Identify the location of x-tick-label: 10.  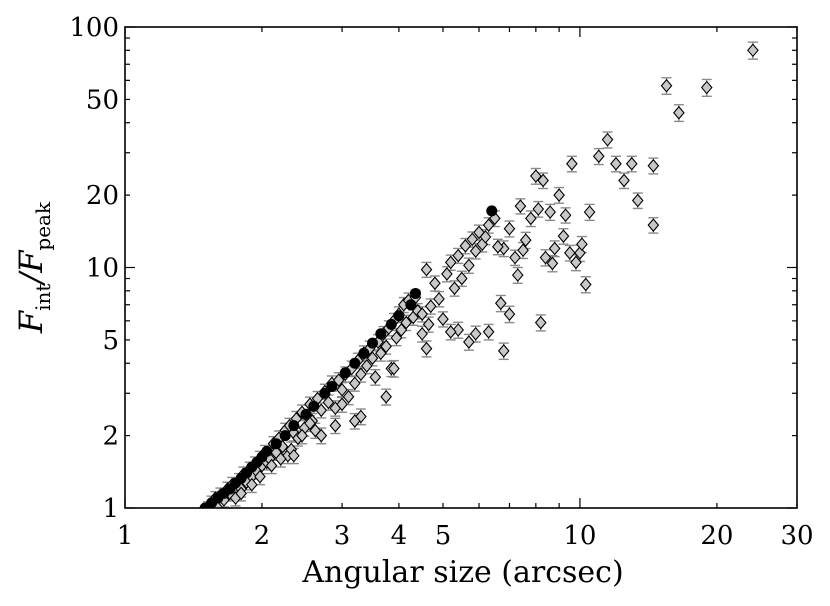
(579, 536).